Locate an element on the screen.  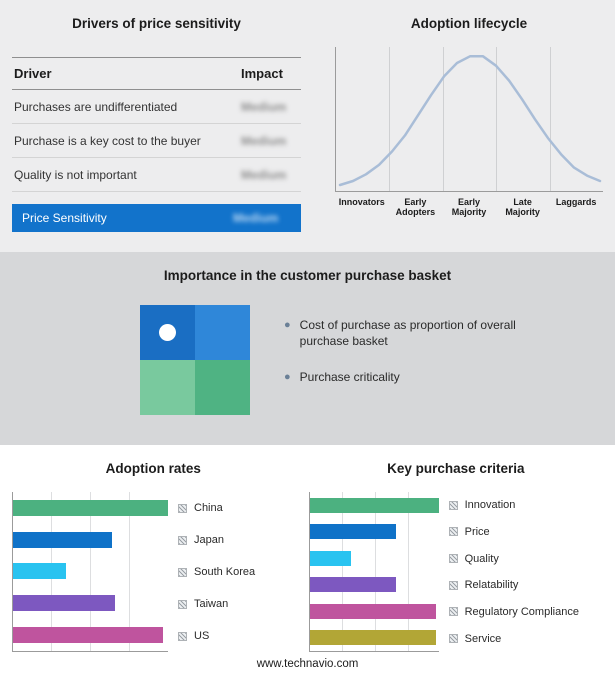
stage-label-late-majority: Late Majority is located at coordinates (522, 207).